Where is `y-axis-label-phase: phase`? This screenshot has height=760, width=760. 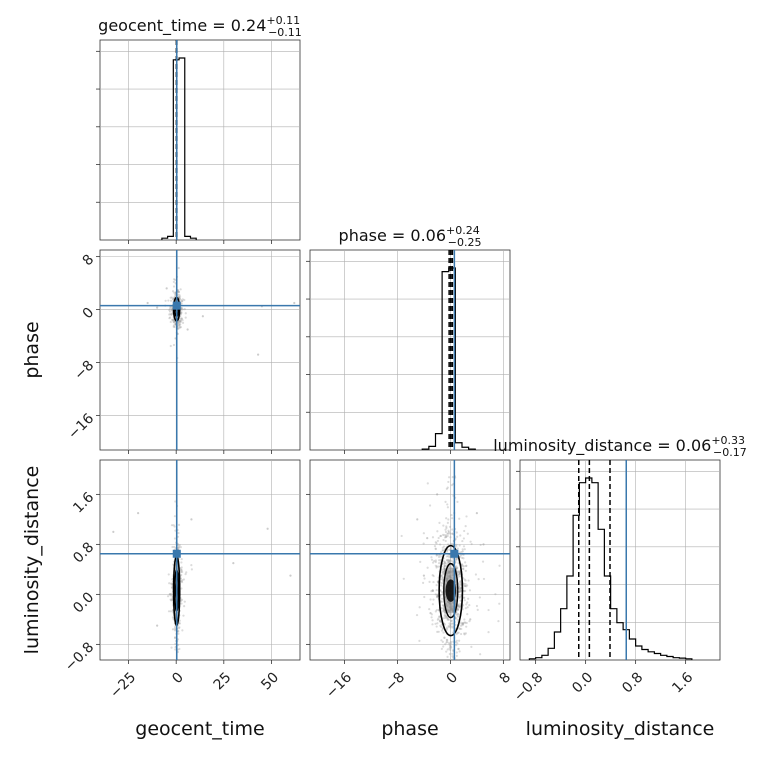
y-axis-label-phase: phase is located at coordinates (32, 349).